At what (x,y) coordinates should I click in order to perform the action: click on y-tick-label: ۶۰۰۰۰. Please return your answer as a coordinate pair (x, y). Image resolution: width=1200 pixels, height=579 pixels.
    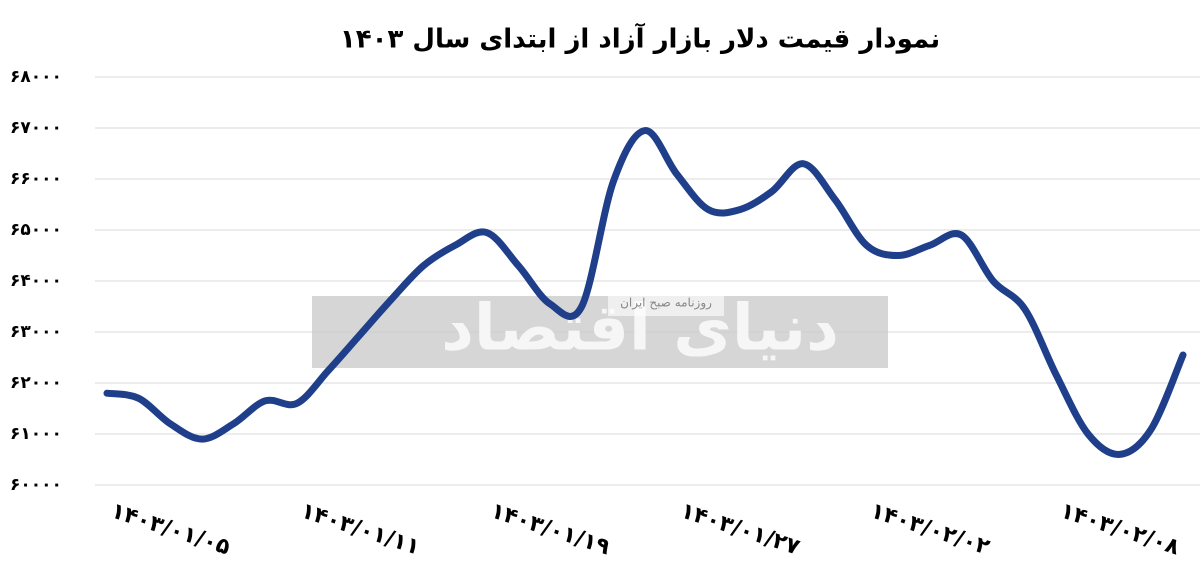
    Looking at the image, I should click on (36, 485).